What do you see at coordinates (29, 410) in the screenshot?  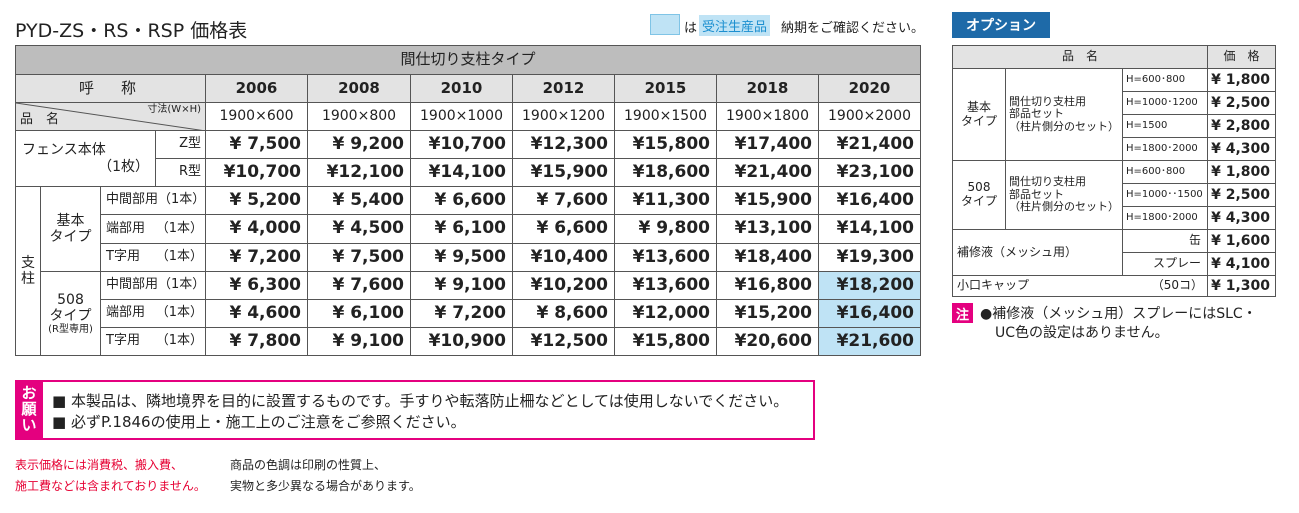 I see `request-label: お願い` at bounding box center [29, 410].